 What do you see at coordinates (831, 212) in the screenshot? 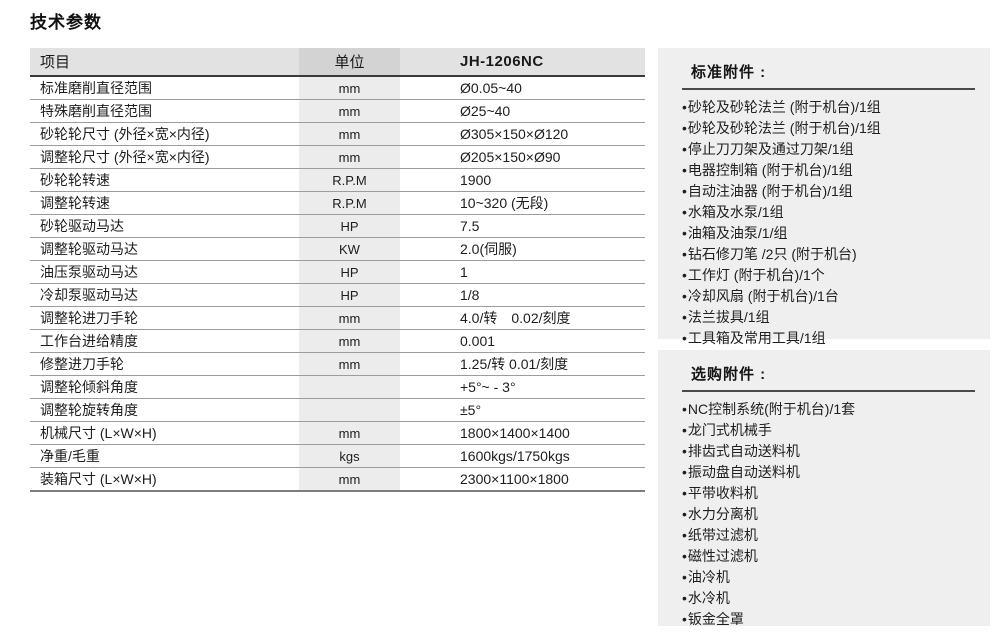
I see `list-item: 水箱及水泵/1组` at bounding box center [831, 212].